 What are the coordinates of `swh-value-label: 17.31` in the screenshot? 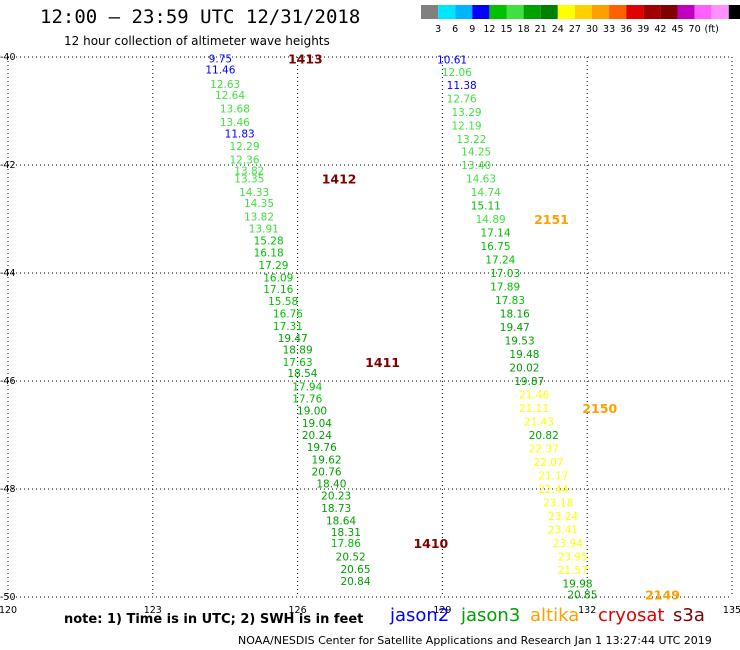 It's located at (288, 327).